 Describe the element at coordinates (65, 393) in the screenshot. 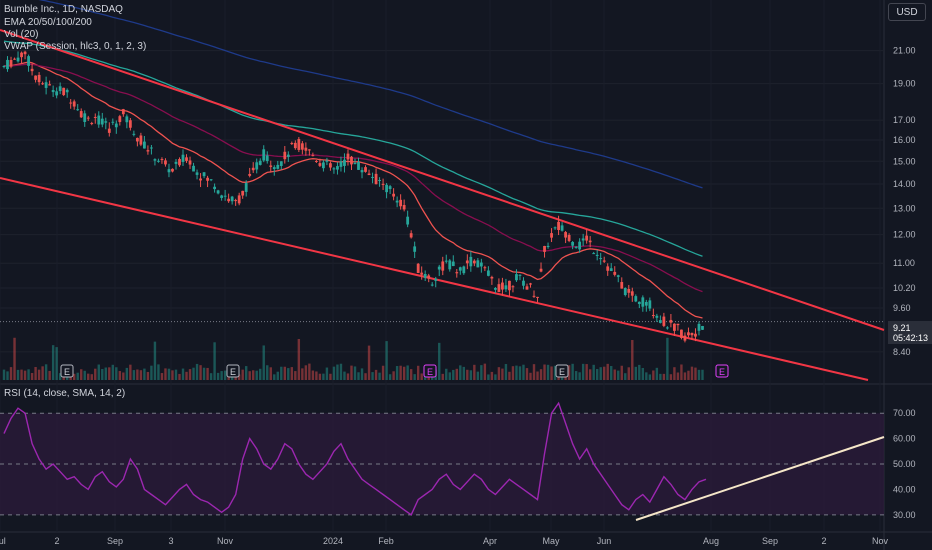

I see `rsi-legend: RSI (14, close, SMA, 14, 2)` at that location.